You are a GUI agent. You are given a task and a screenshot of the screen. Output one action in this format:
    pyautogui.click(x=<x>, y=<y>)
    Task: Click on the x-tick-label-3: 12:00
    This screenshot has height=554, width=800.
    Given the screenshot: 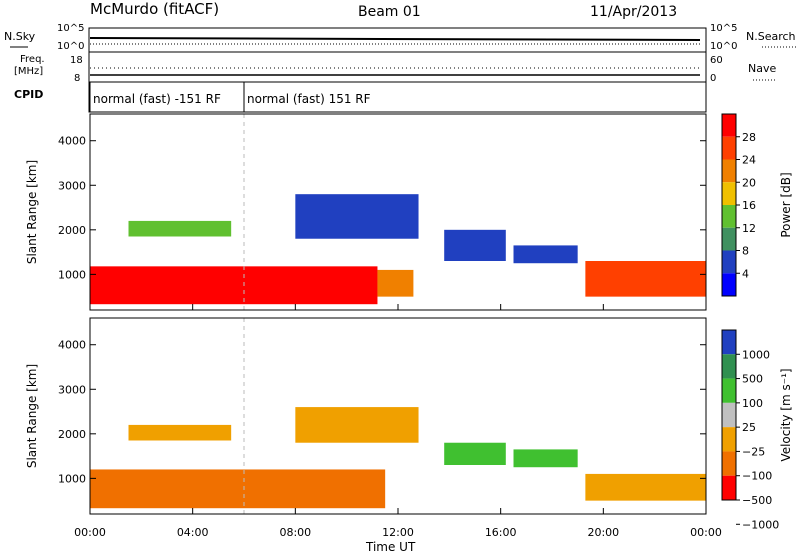 What is the action you would take?
    pyautogui.click(x=398, y=532)
    